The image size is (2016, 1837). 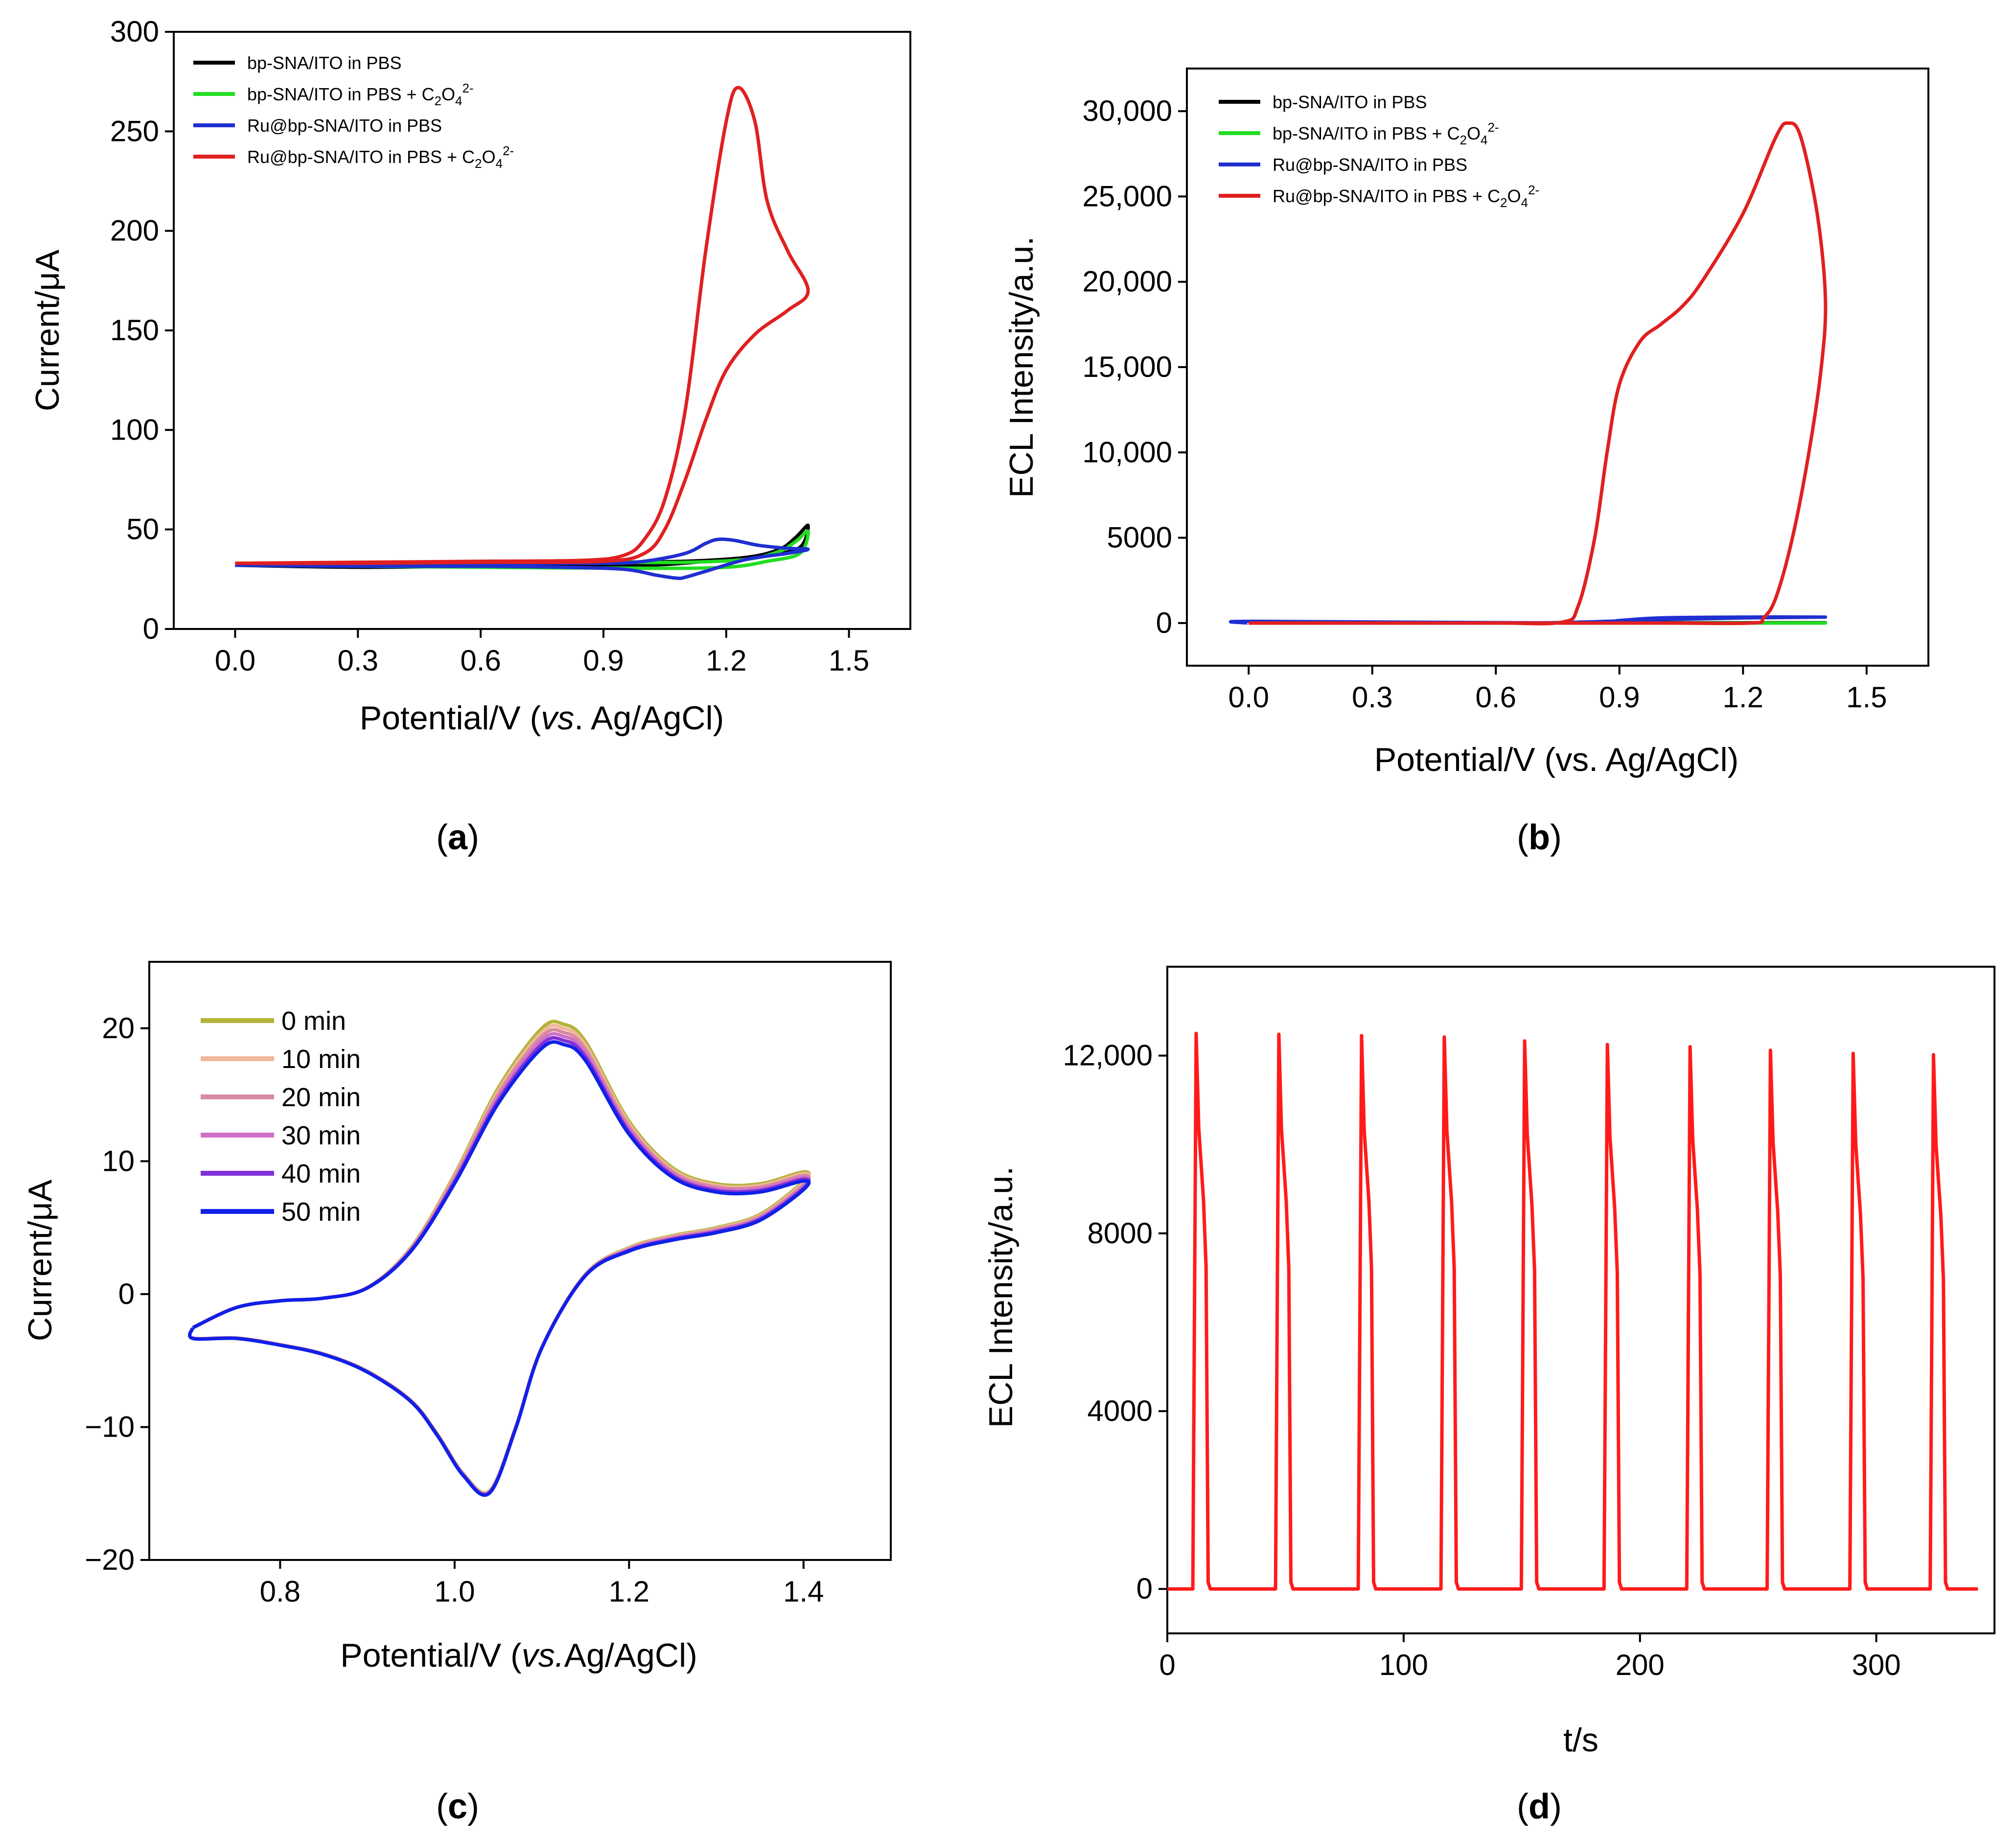 What do you see at coordinates (235, 660) in the screenshot?
I see `x-tick-label-a: 0.0` at bounding box center [235, 660].